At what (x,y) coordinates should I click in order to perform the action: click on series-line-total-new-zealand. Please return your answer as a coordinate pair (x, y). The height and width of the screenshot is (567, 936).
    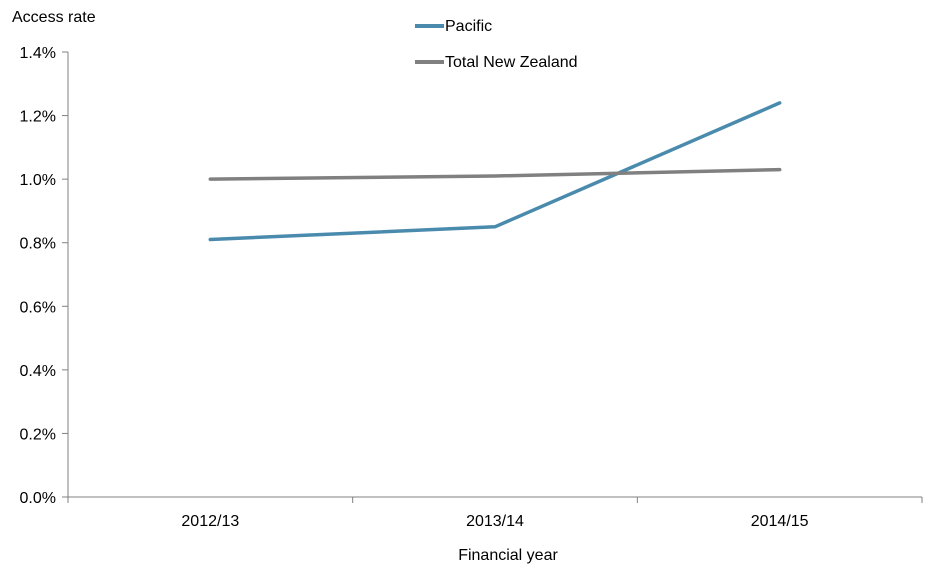
    Looking at the image, I should click on (495, 174).